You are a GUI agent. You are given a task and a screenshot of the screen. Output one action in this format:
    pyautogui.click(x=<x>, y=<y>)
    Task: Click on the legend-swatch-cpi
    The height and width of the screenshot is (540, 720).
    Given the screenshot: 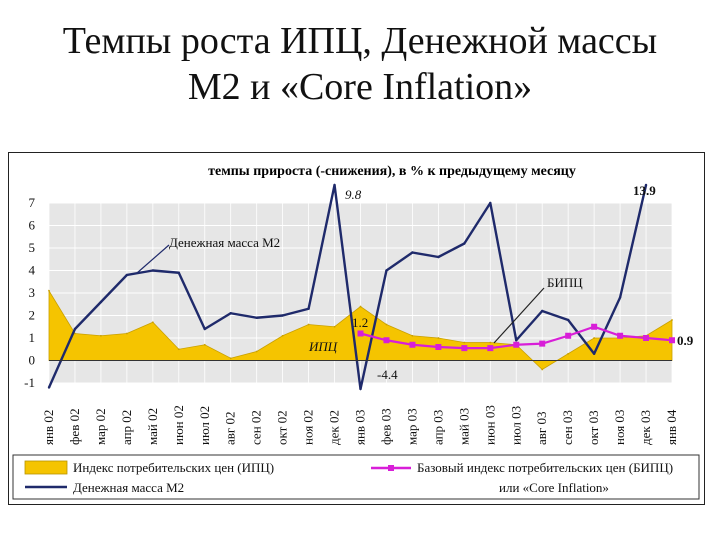 What is the action you would take?
    pyautogui.click(x=46, y=467)
    